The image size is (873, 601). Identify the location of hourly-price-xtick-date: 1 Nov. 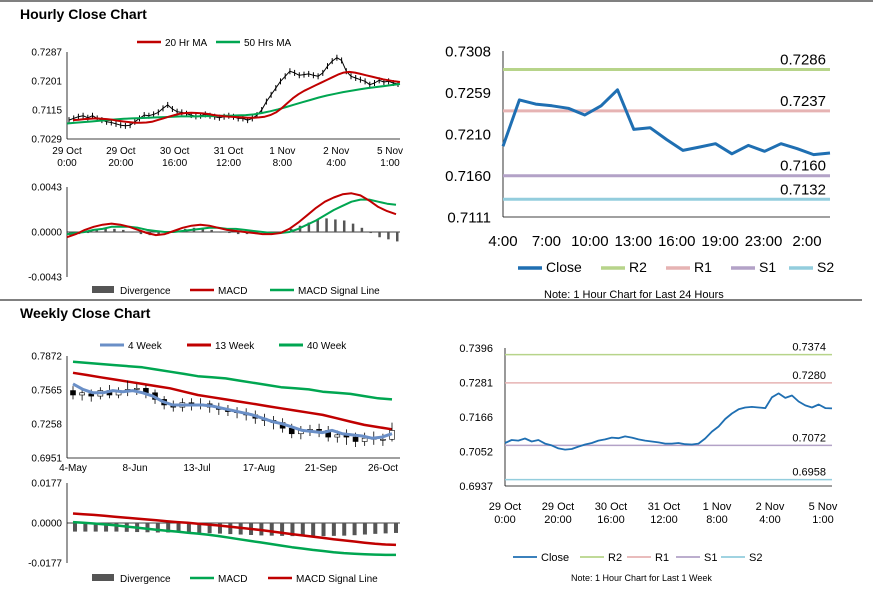
(282, 151).